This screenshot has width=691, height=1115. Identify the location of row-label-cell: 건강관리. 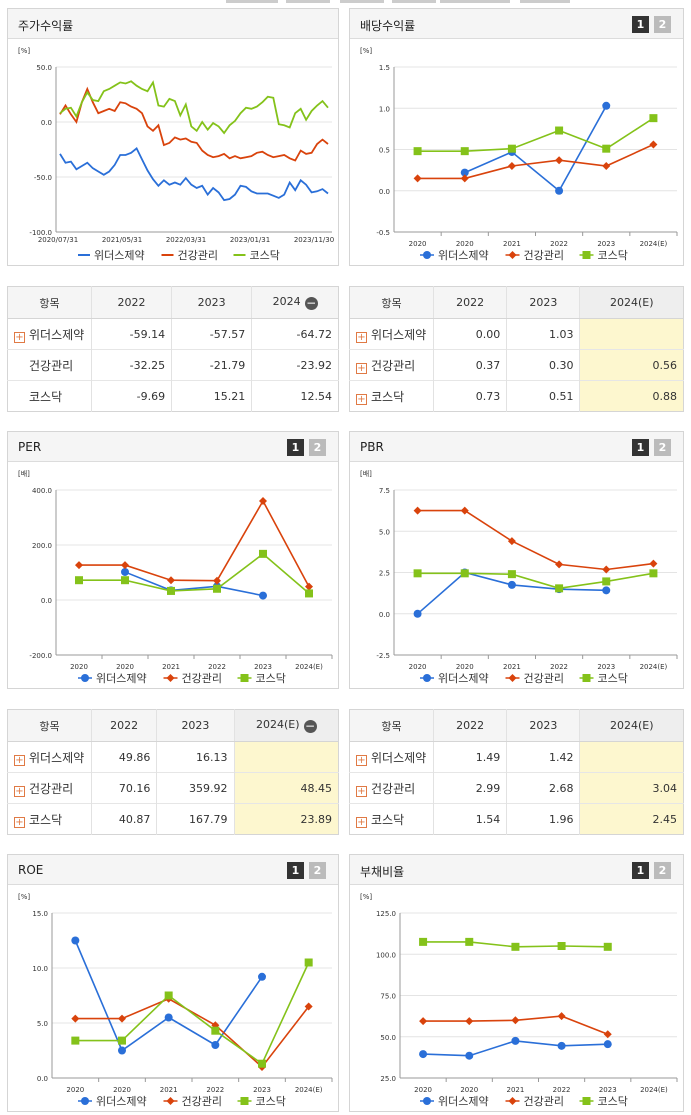
(49, 365).